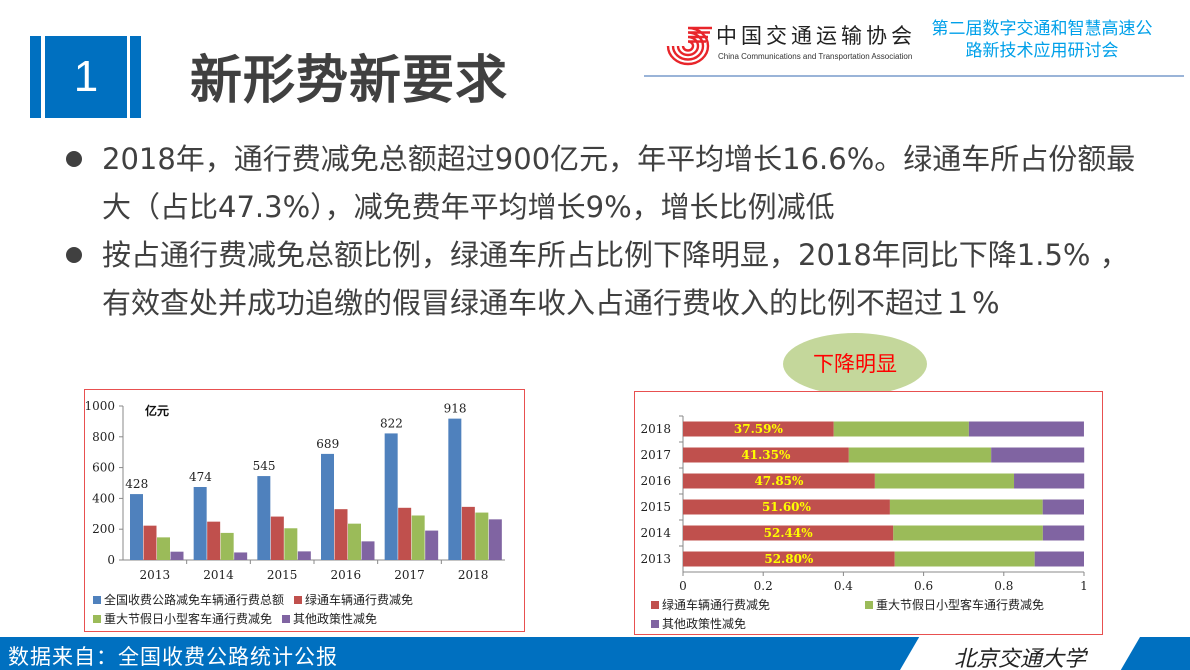  What do you see at coordinates (200, 477) in the screenshot?
I see `bar-value-label: 474` at bounding box center [200, 477].